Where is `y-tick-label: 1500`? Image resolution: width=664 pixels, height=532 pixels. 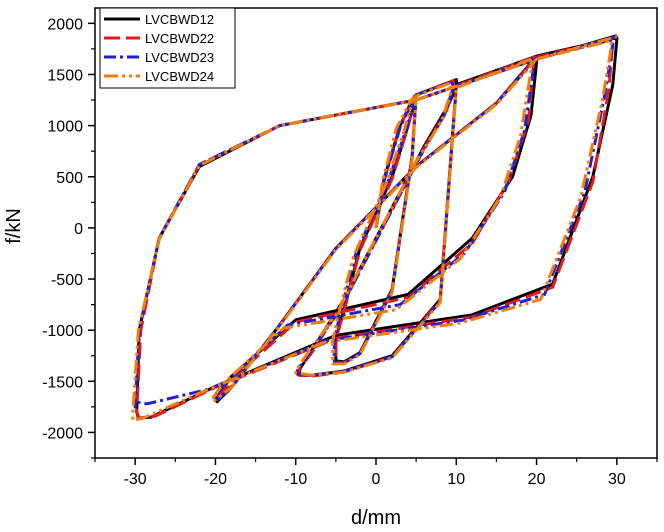 y-tick-label: 1500 is located at coordinates (65, 75).